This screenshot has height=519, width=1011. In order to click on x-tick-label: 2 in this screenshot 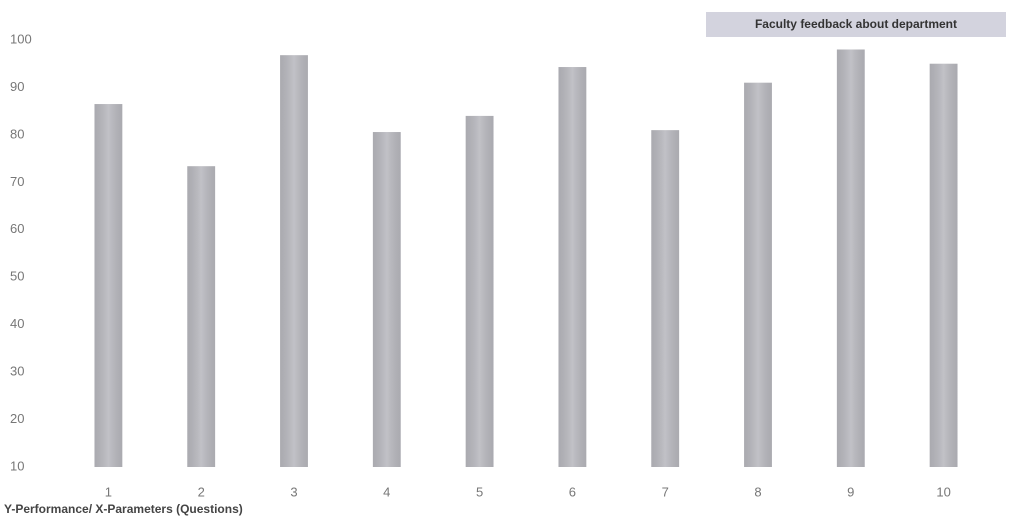, I will do `click(201, 491)`.